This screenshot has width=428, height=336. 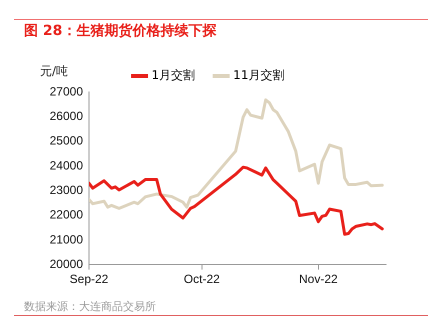 I want to click on legend-label: 1月交割, so click(x=174, y=75).